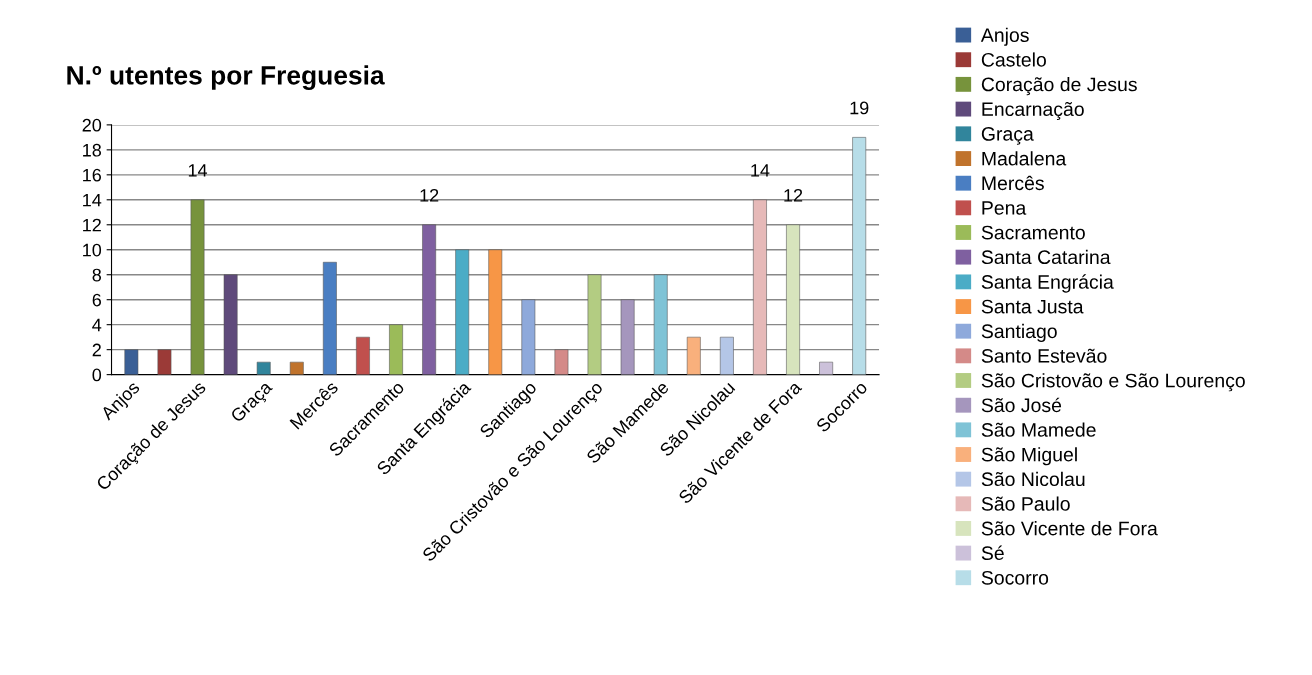  What do you see at coordinates (1033, 232) in the screenshot?
I see `legend-label: Sacramento` at bounding box center [1033, 232].